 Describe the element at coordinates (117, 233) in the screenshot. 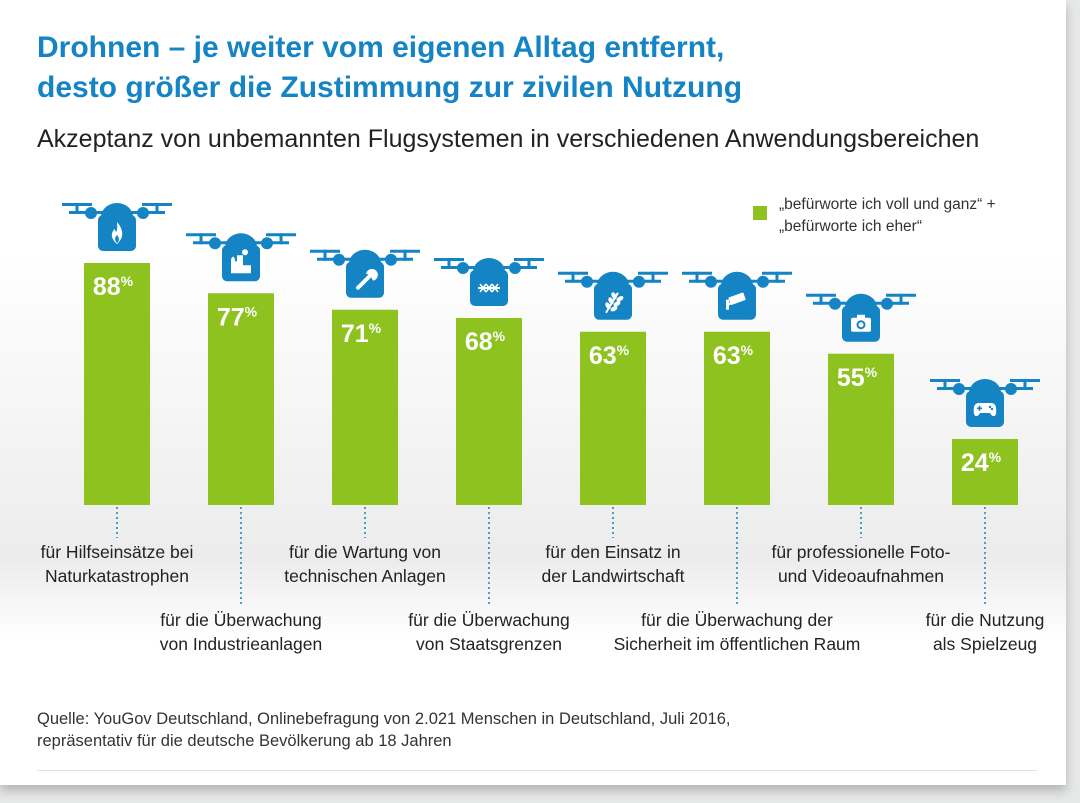

I see `fire-icon` at that location.